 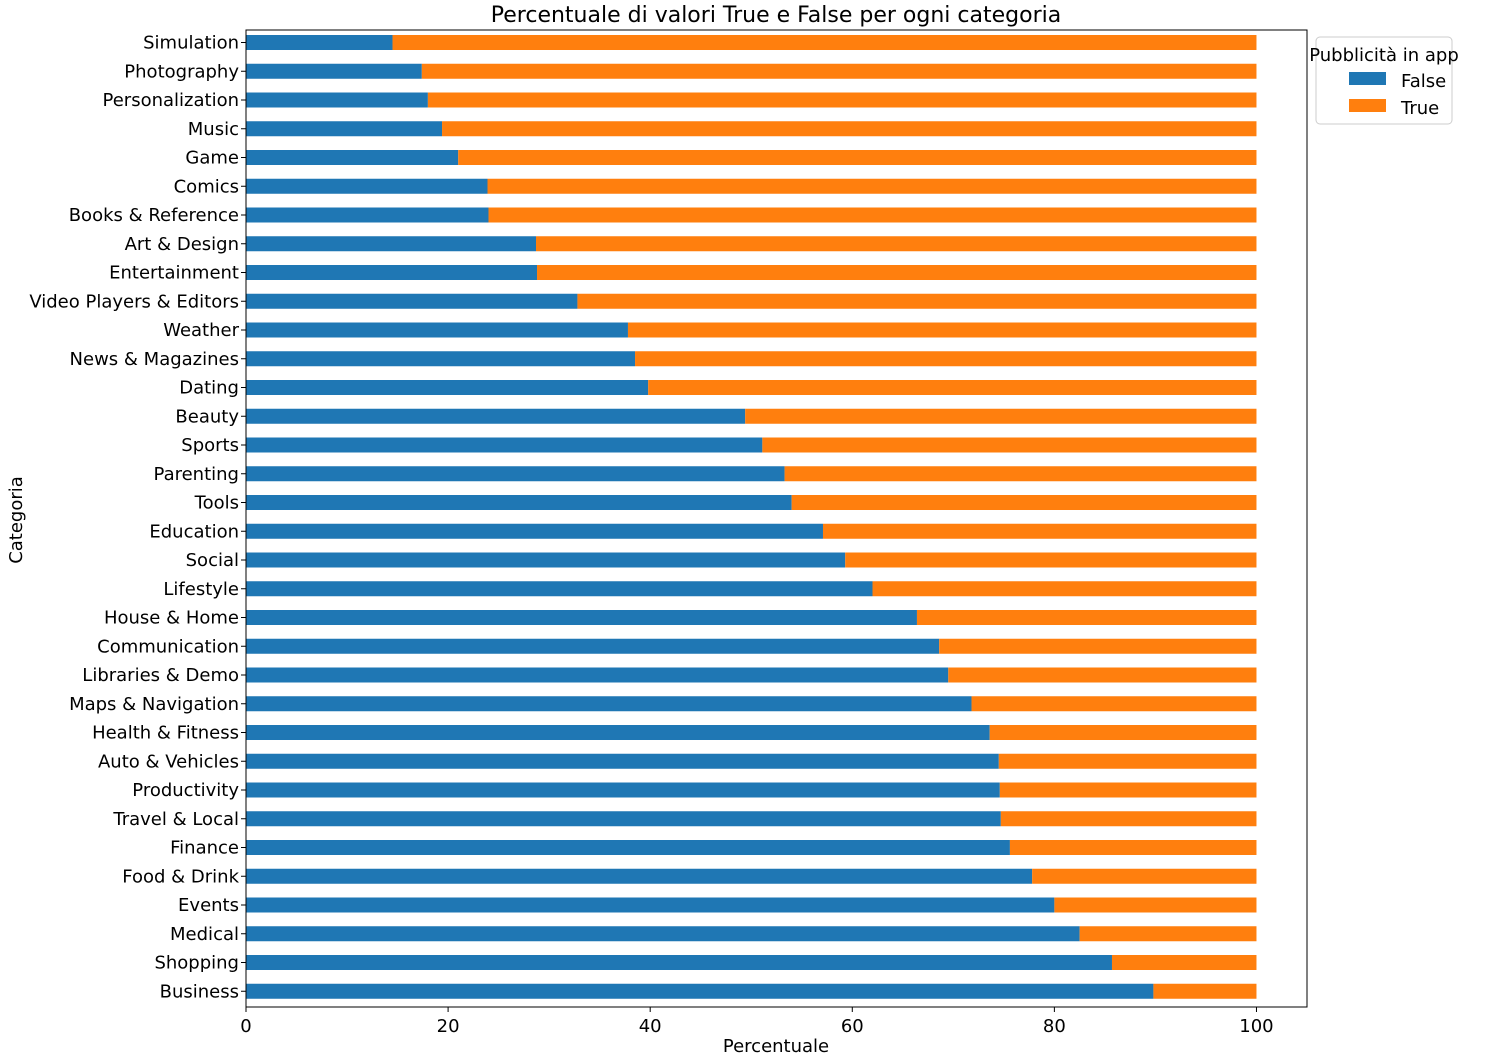 What do you see at coordinates (896, 244) in the screenshot?
I see `bar-art-and-design-true` at bounding box center [896, 244].